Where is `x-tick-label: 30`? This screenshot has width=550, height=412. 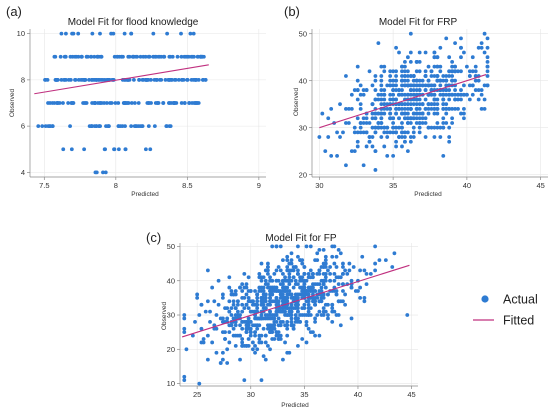
x-tick-label: 30 is located at coordinates (319, 185).